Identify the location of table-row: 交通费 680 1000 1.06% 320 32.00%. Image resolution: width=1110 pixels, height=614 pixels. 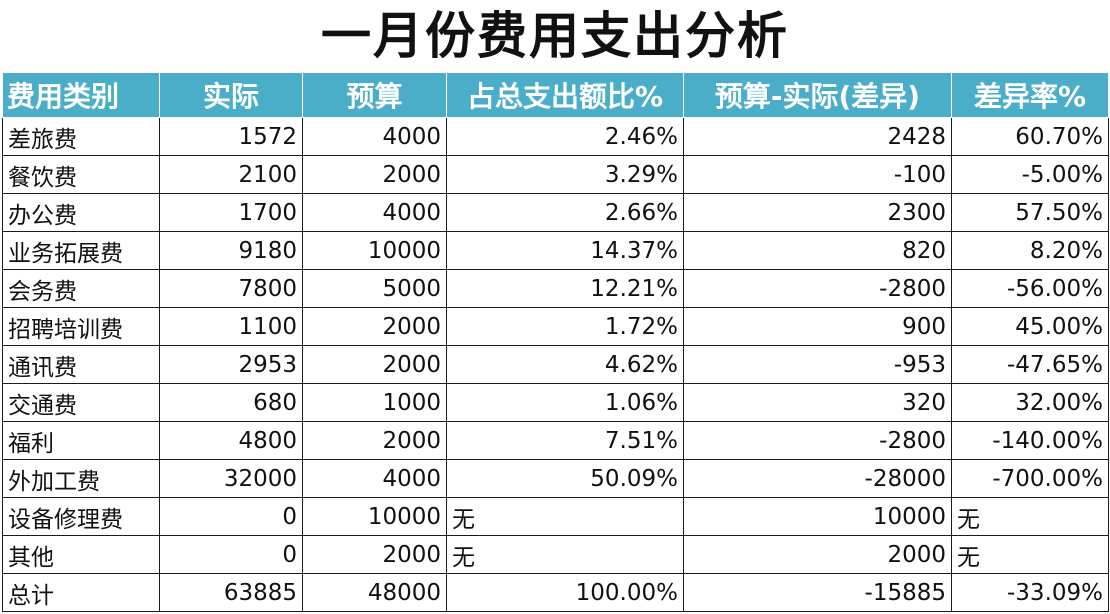
(555, 402).